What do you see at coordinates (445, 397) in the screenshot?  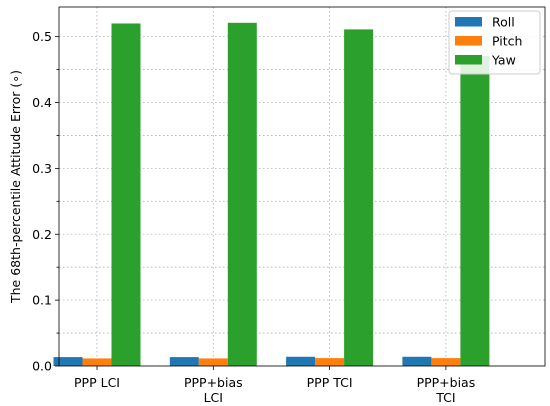 I see `x-tick-label: TCI` at bounding box center [445, 397].